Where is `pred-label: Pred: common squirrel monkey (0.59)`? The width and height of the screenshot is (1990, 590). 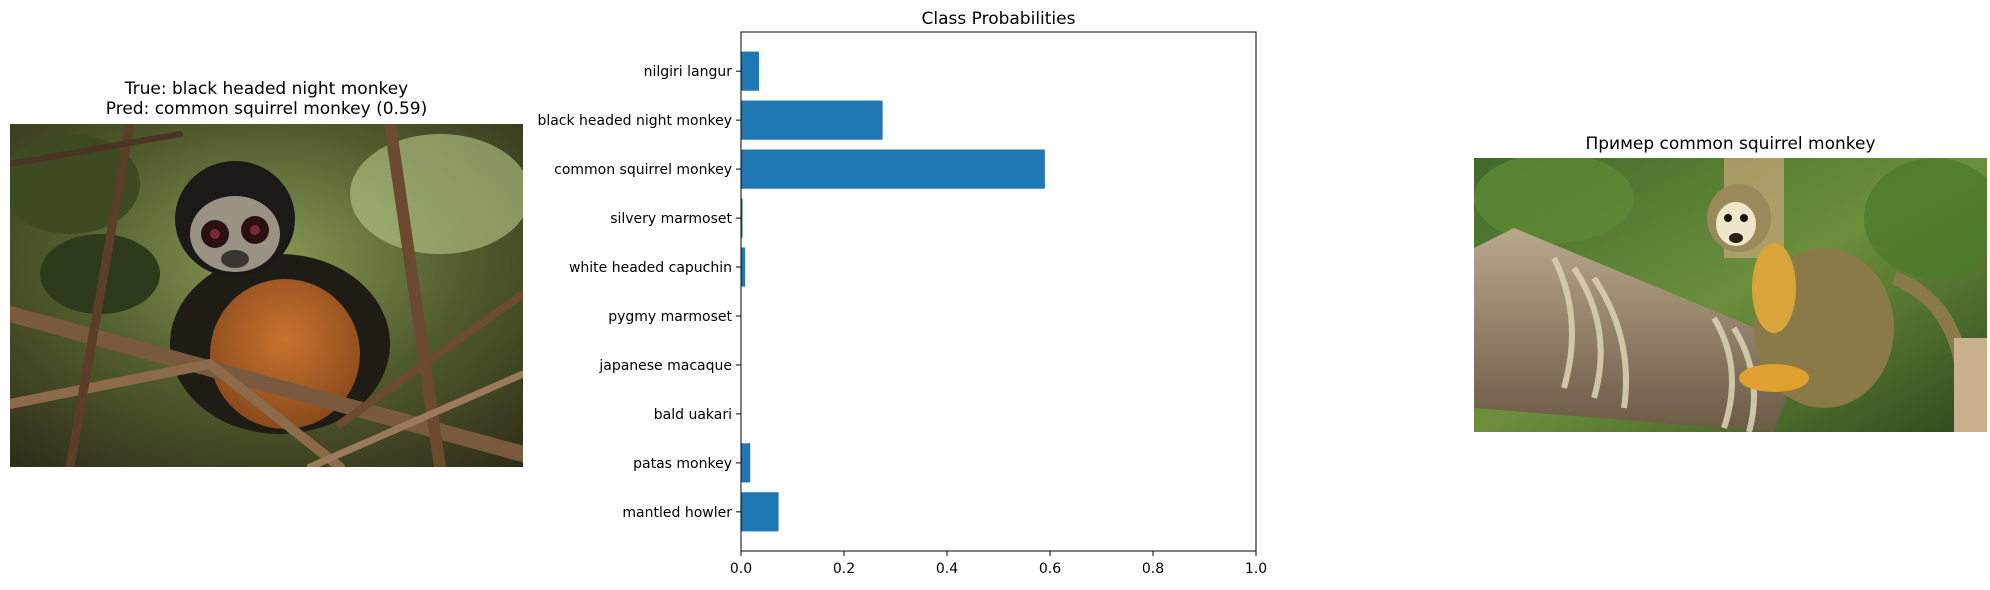
pred-label: Pred: common squirrel monkey (0.59) is located at coordinates (266, 109).